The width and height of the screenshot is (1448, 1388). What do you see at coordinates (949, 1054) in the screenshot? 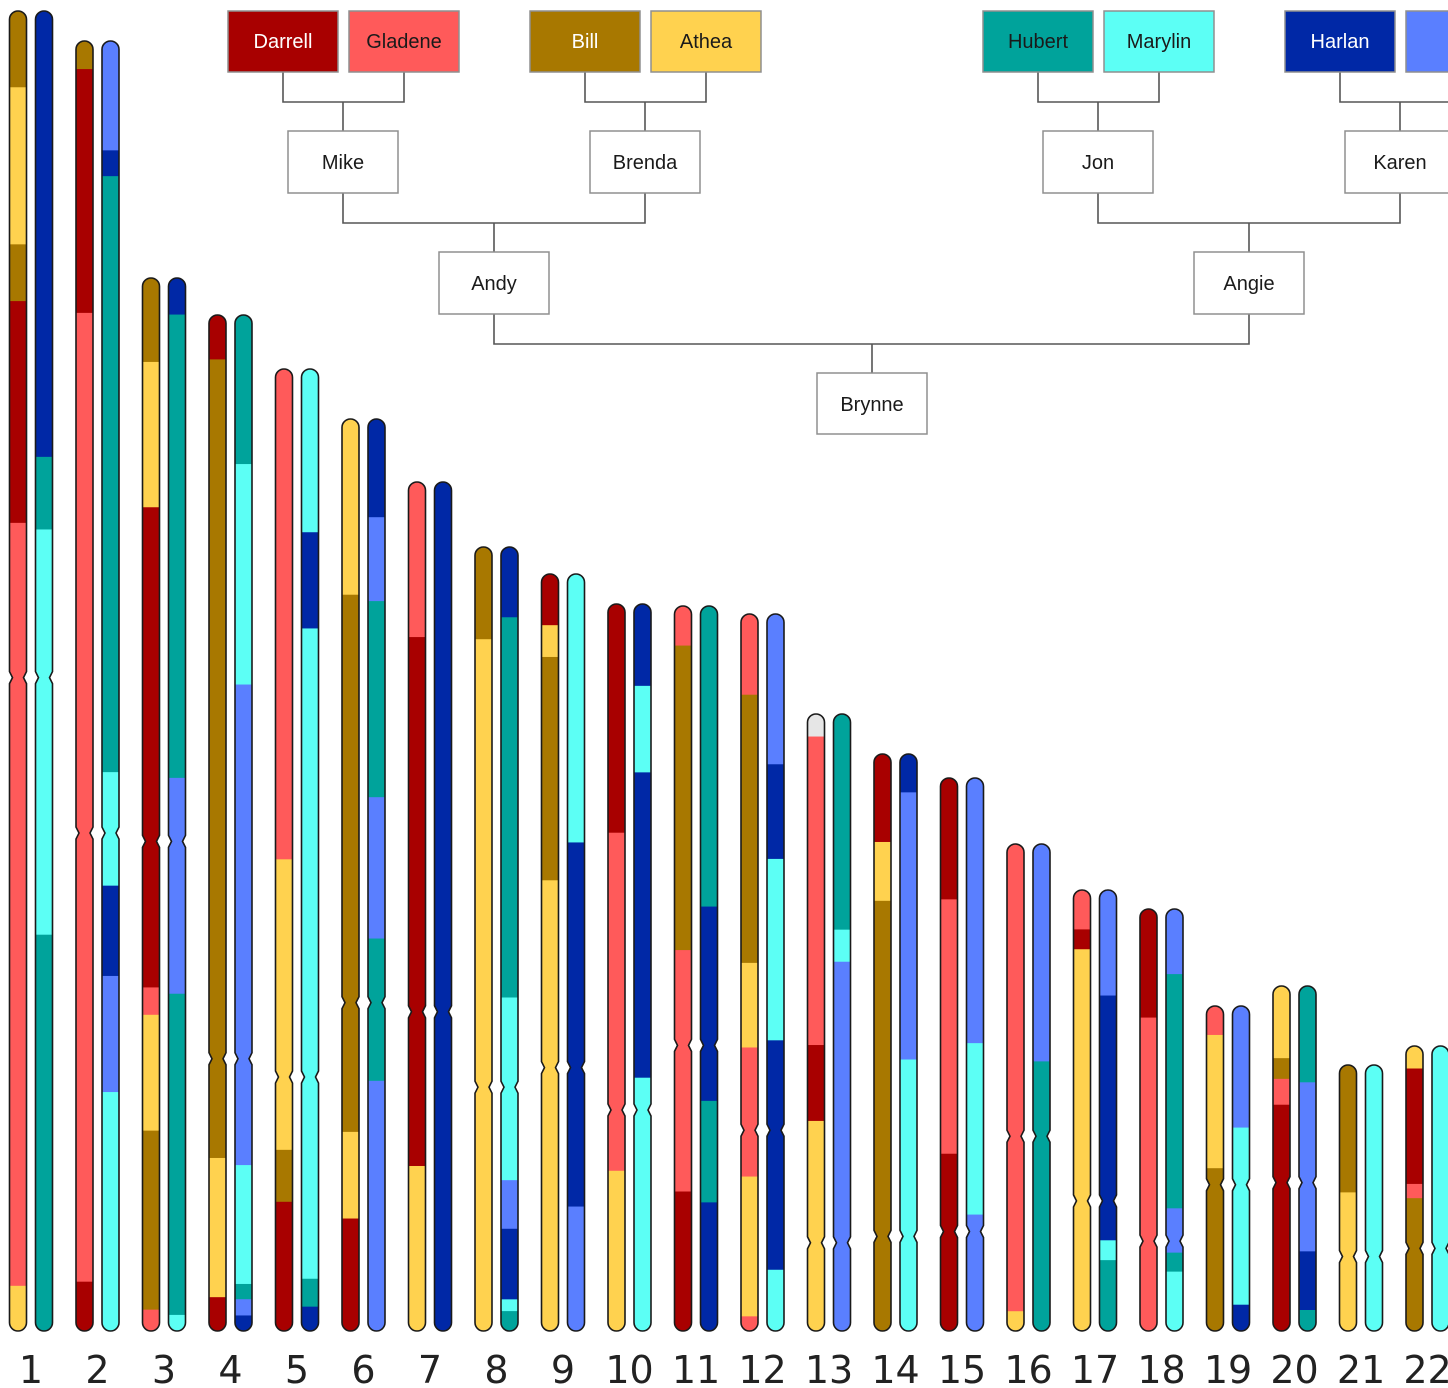
I see `chromosome-15-paternal` at bounding box center [949, 1054].